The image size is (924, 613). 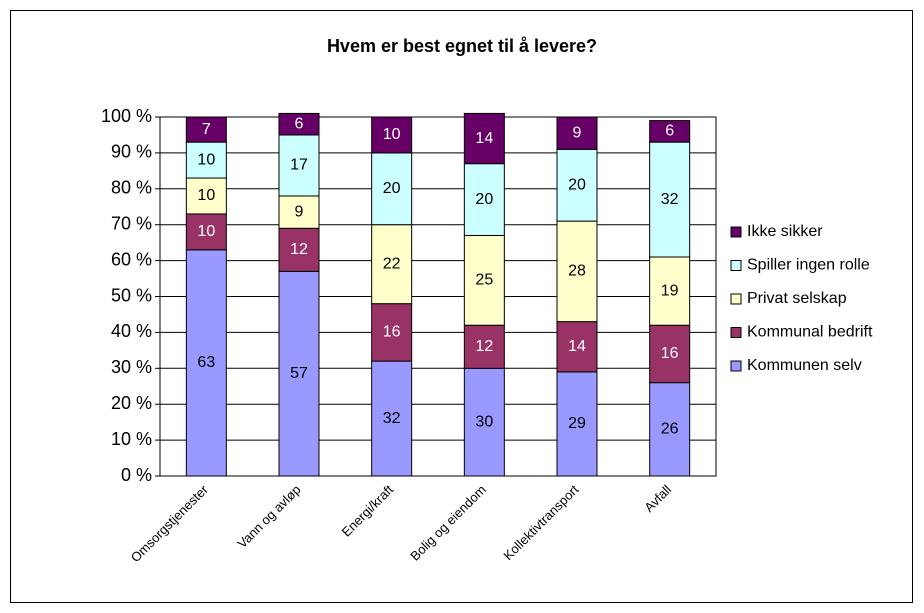 I want to click on data-label: 63, so click(x=206, y=362).